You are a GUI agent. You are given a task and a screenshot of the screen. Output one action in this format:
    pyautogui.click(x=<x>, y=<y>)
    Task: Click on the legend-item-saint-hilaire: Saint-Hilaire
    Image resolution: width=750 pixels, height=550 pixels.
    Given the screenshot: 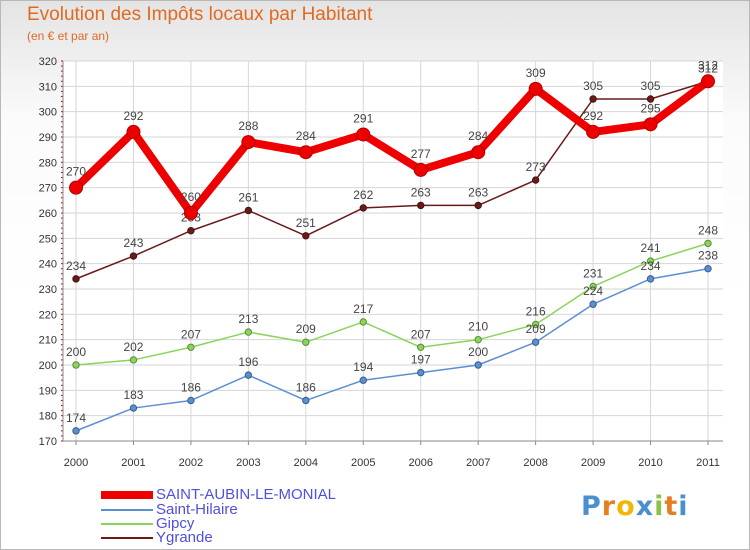 What is the action you would take?
    pyautogui.click(x=169, y=509)
    